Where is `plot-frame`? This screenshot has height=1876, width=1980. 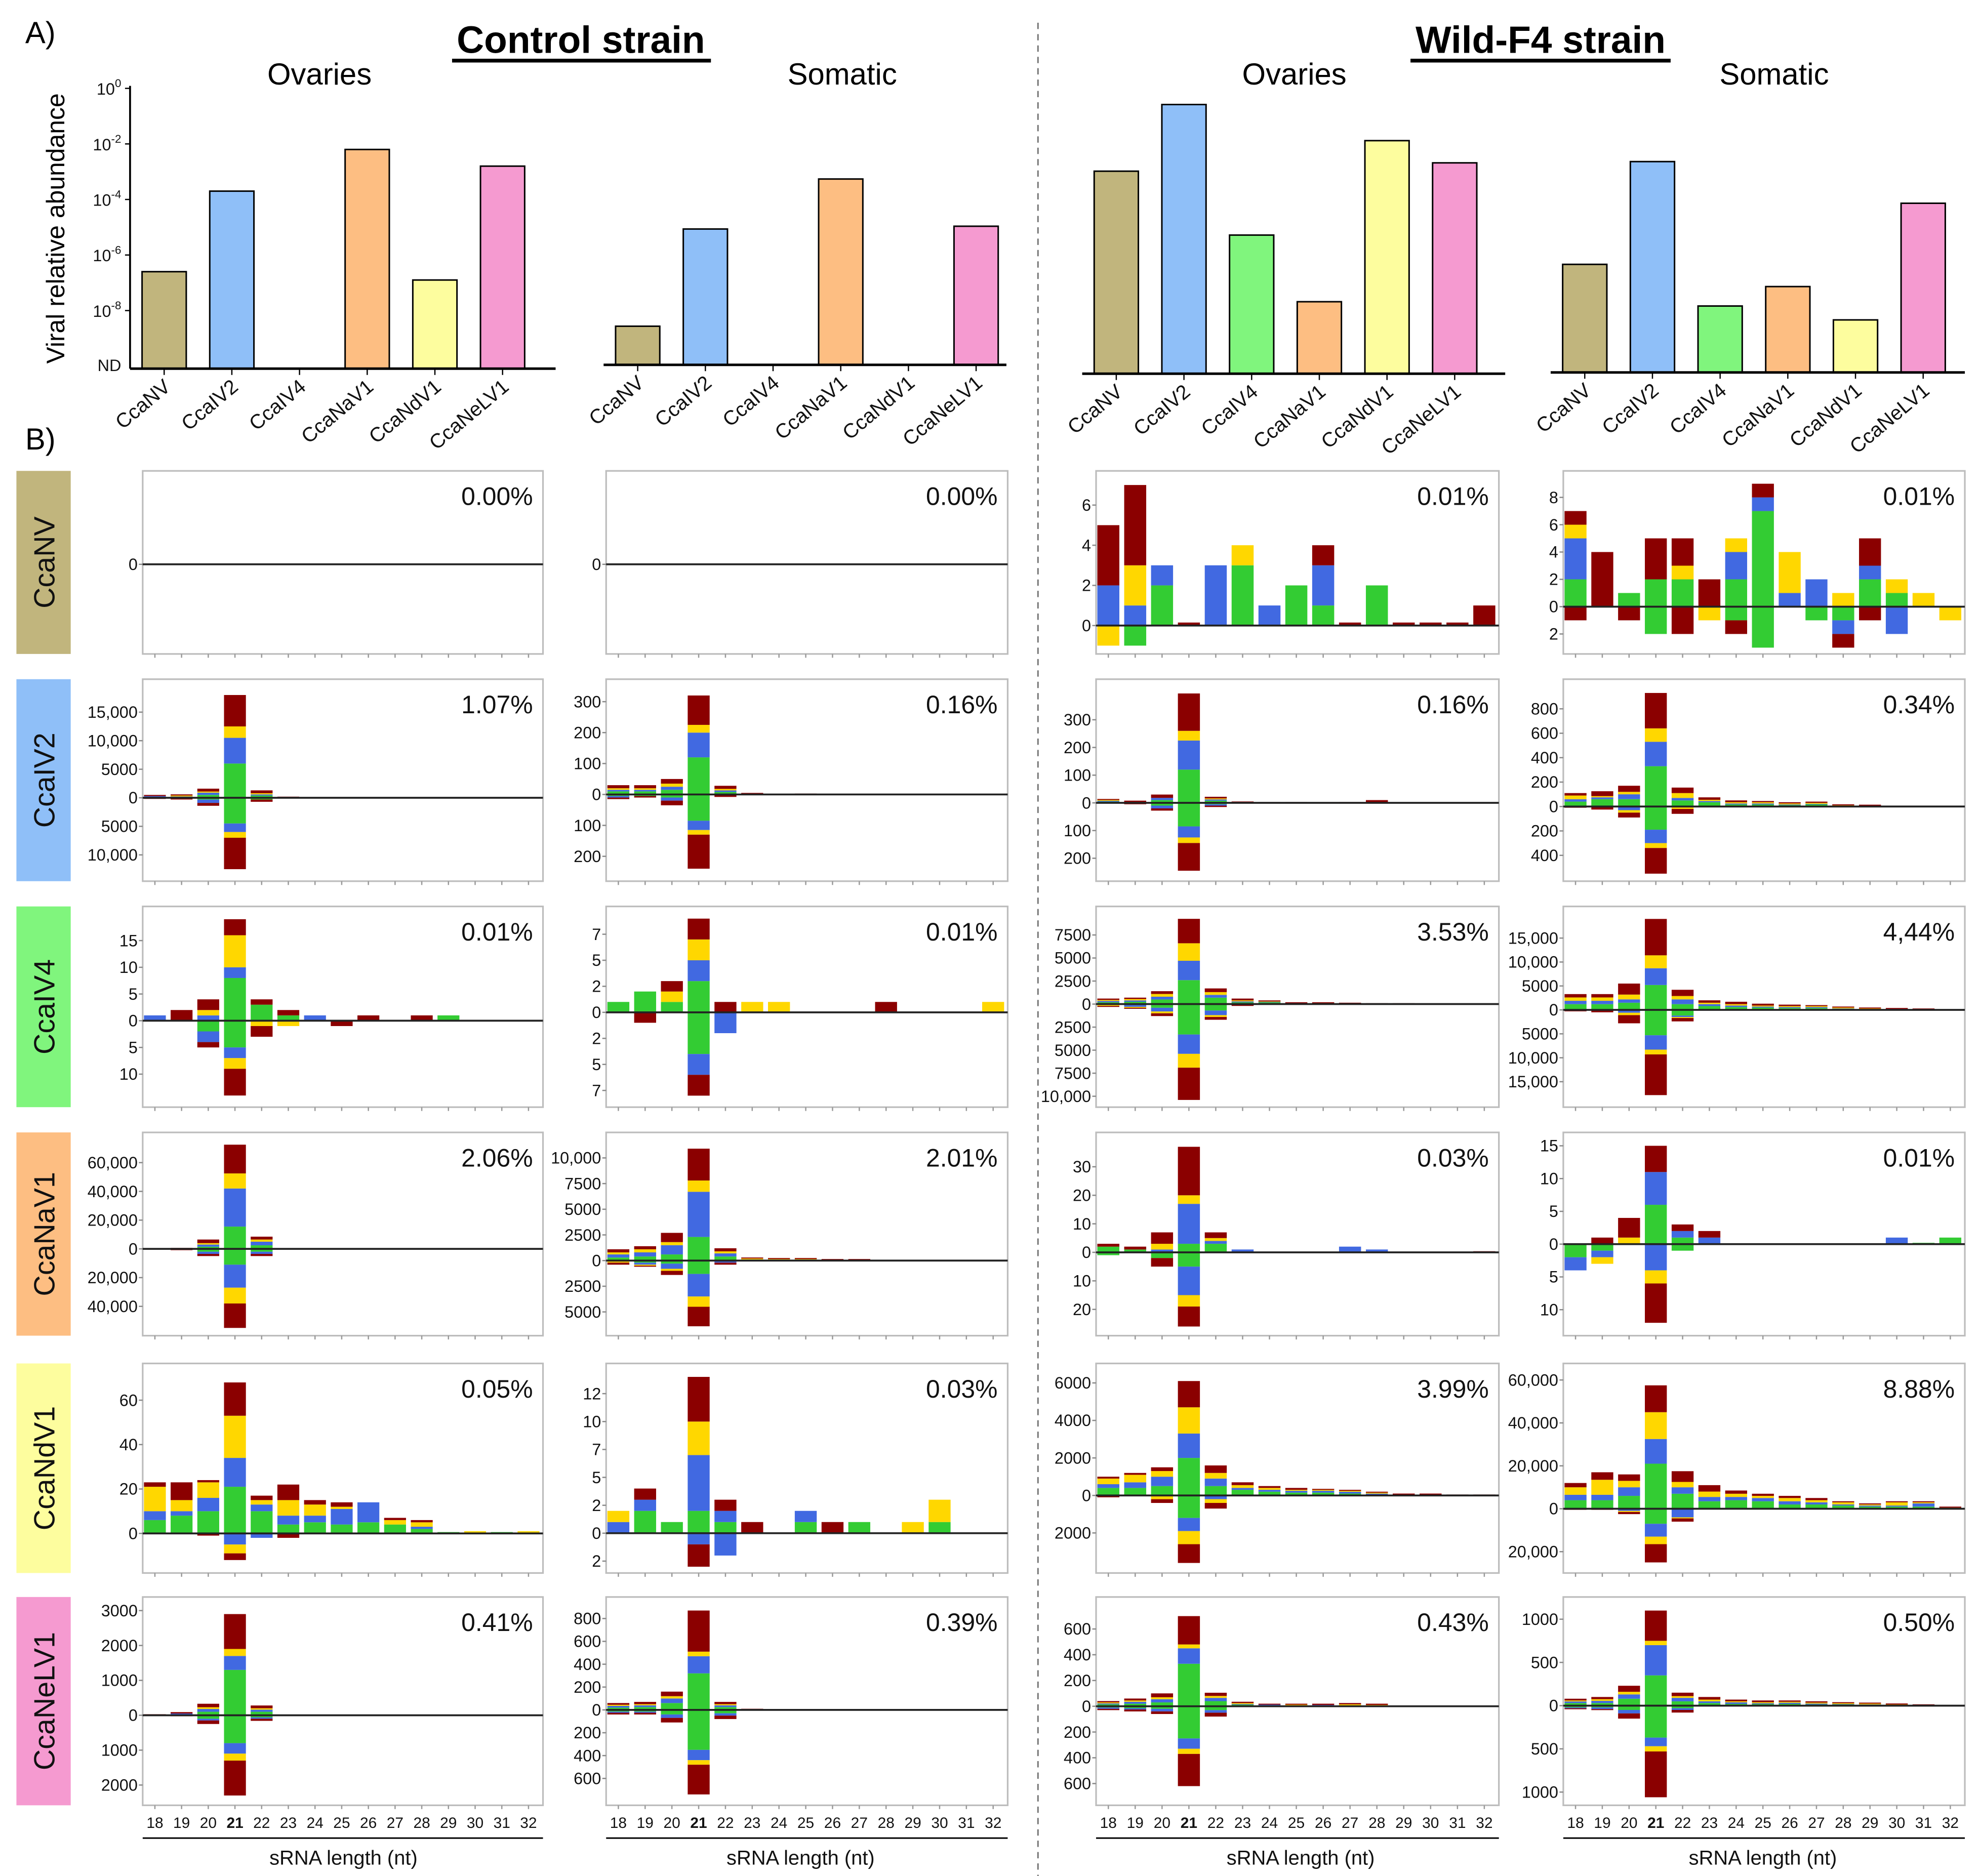 plot-frame is located at coordinates (343, 1468).